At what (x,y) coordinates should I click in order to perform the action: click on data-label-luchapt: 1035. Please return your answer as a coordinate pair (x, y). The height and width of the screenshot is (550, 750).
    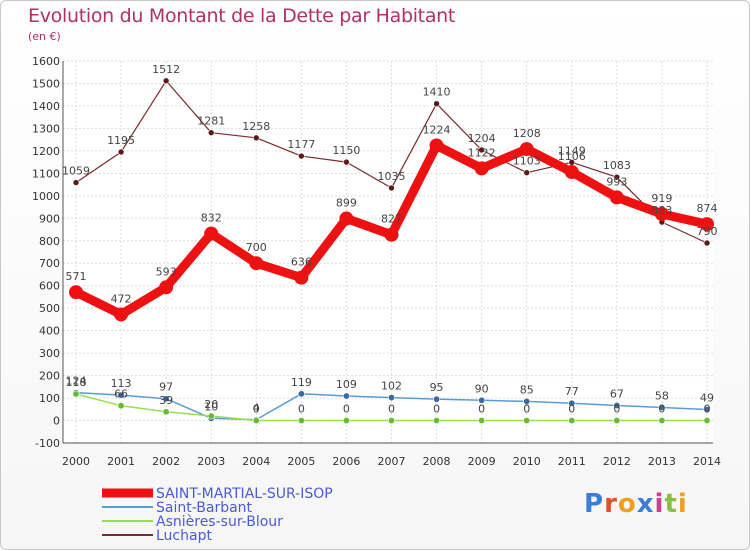
    Looking at the image, I should click on (392, 176).